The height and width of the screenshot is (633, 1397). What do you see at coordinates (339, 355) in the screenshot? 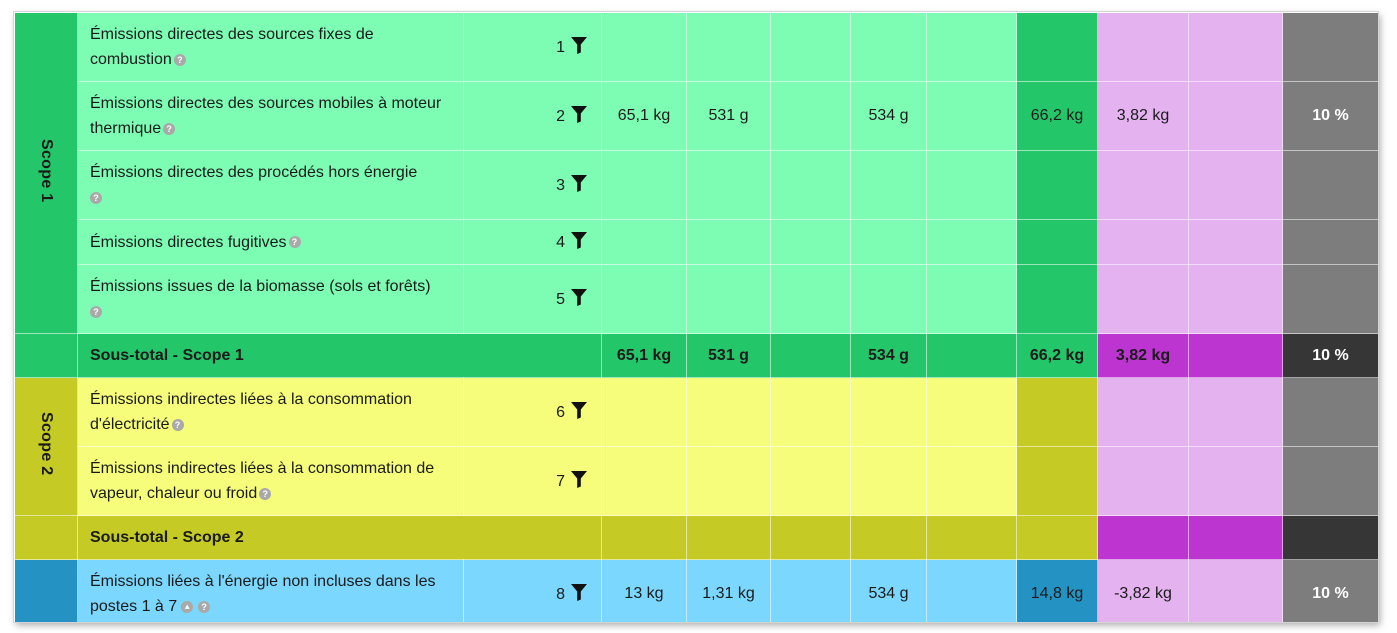
I see `subtotal-label: Sous-total - Scope 1` at bounding box center [339, 355].